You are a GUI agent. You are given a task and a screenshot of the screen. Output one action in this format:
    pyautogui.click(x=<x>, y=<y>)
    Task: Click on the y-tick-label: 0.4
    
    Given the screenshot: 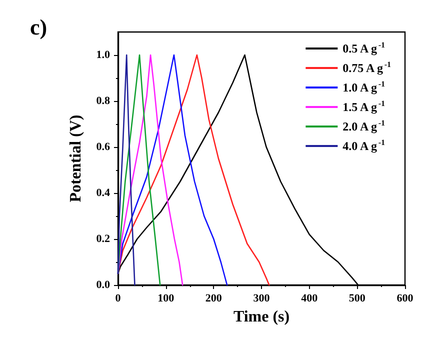 What is the action you would take?
    pyautogui.click(x=103, y=193)
    